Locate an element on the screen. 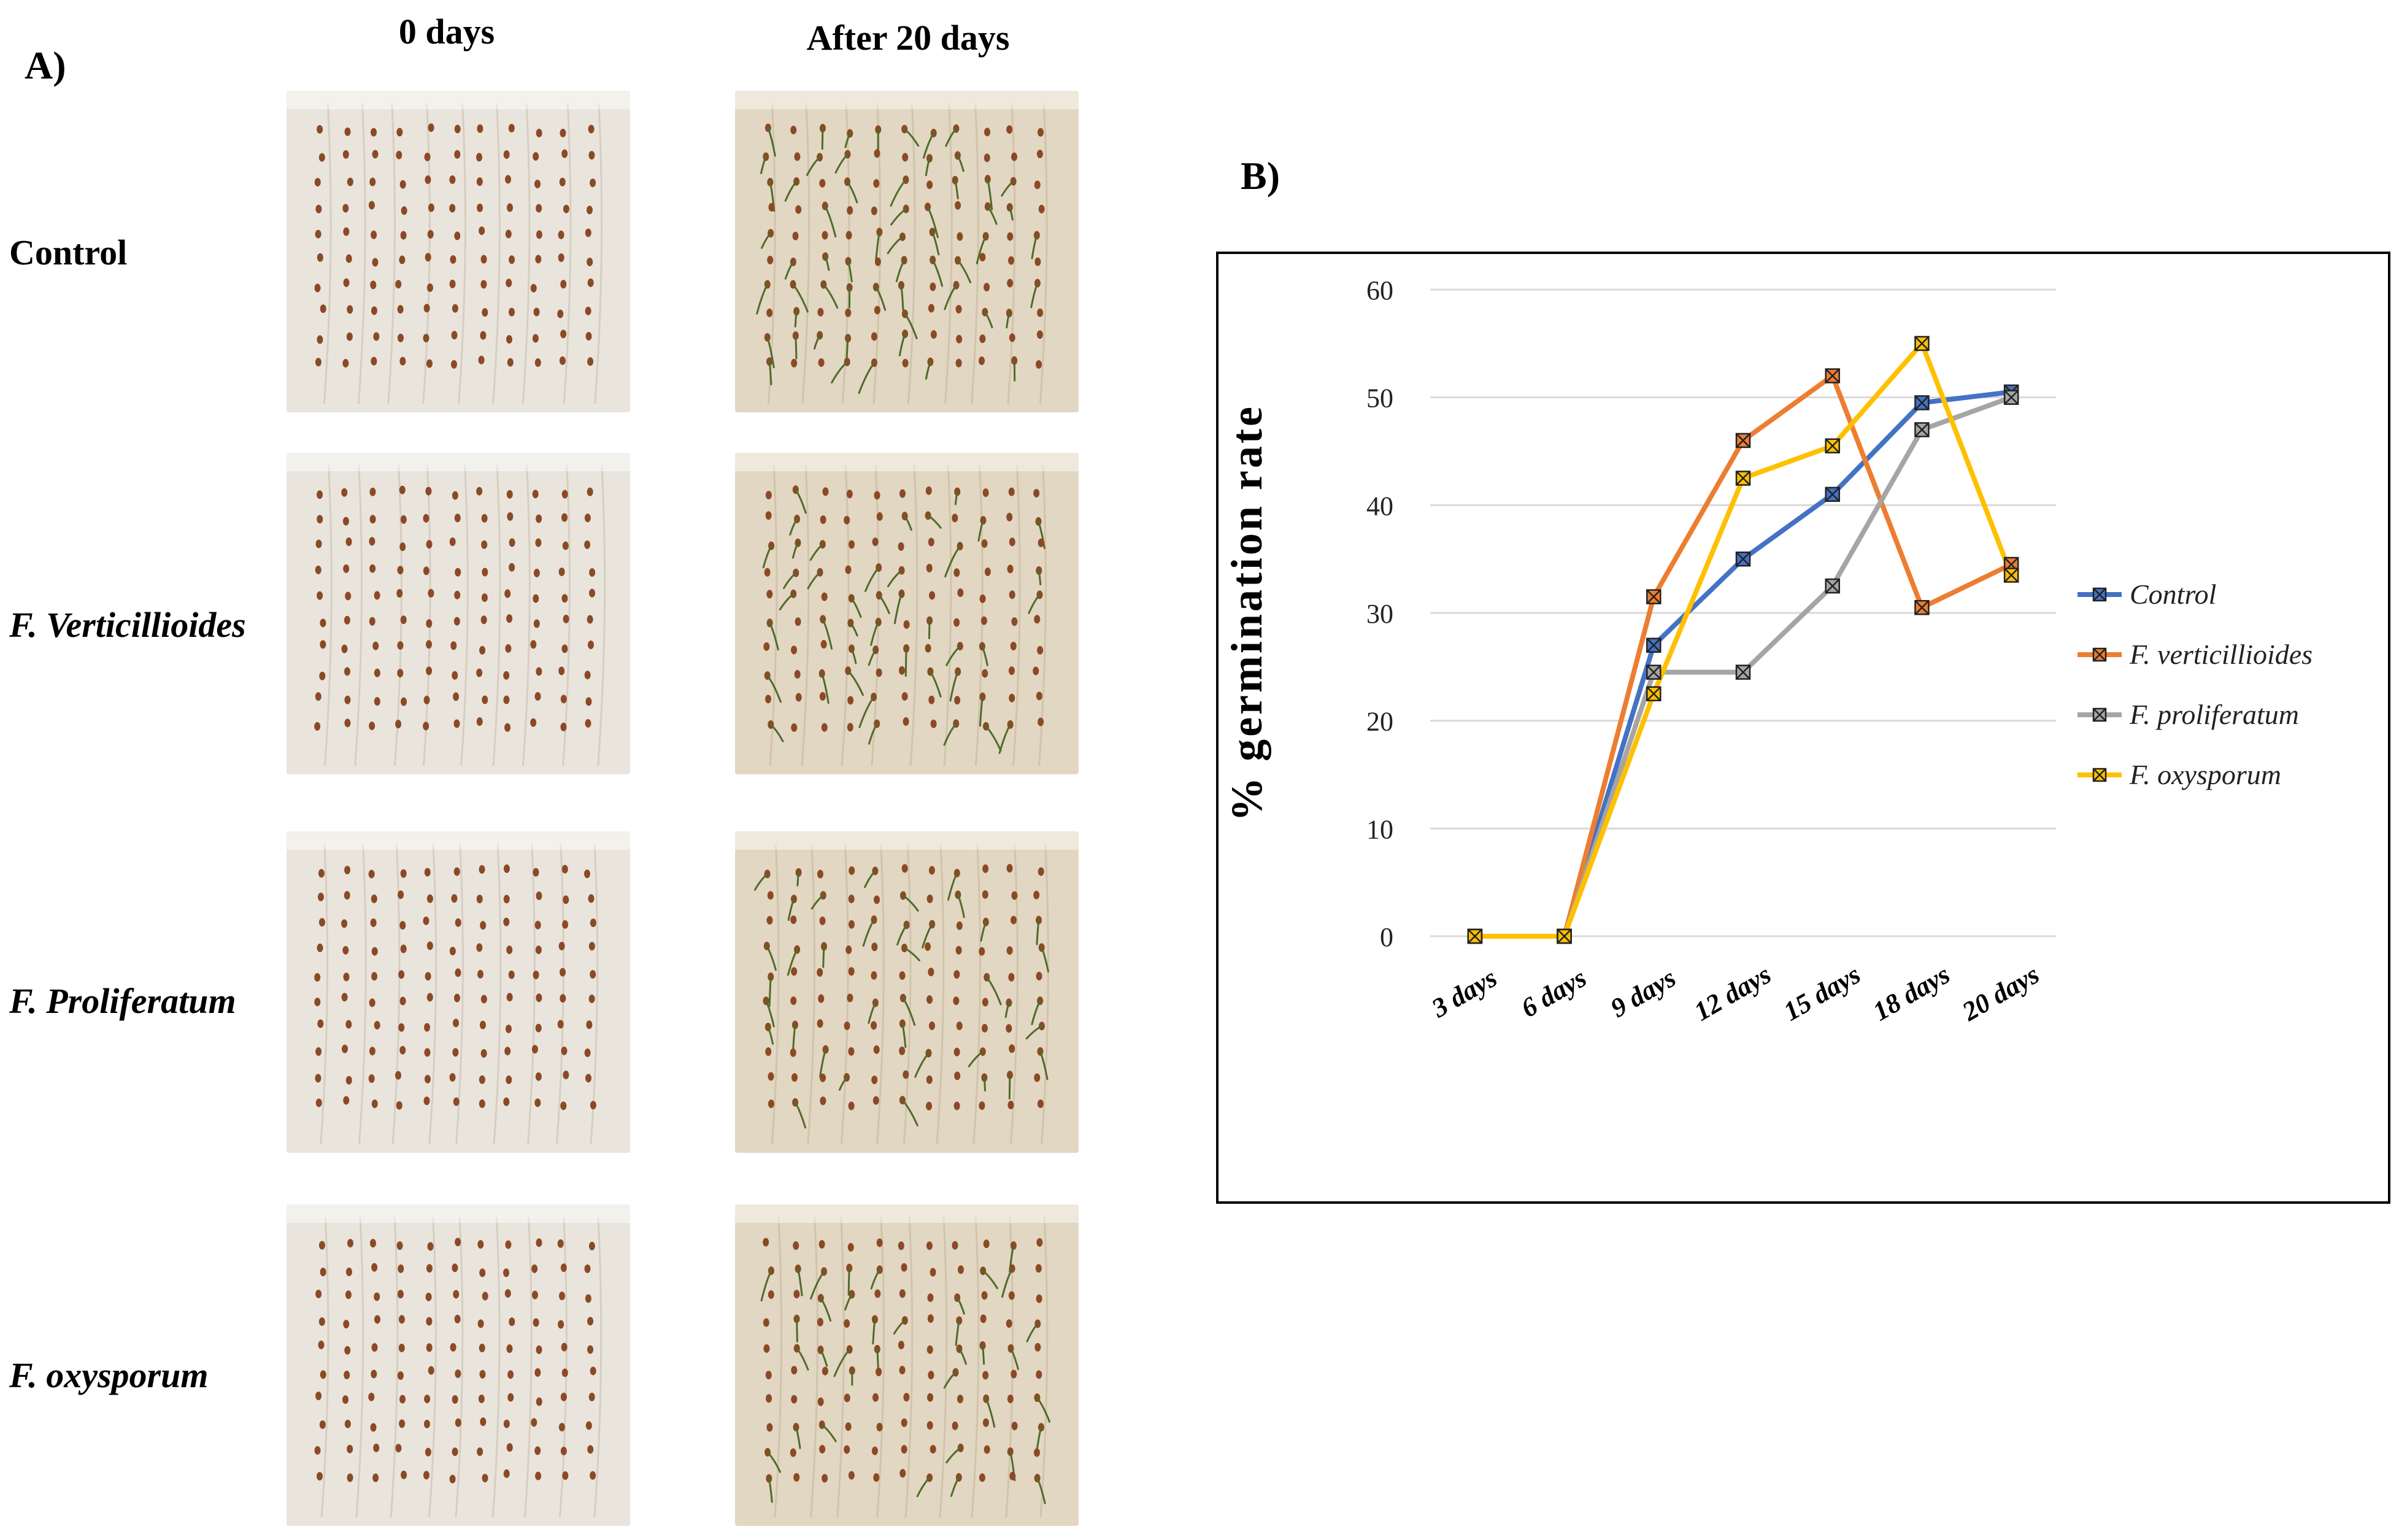 The width and height of the screenshot is (2399, 1540). photo-oxysporum-day0 is located at coordinates (458, 1365).